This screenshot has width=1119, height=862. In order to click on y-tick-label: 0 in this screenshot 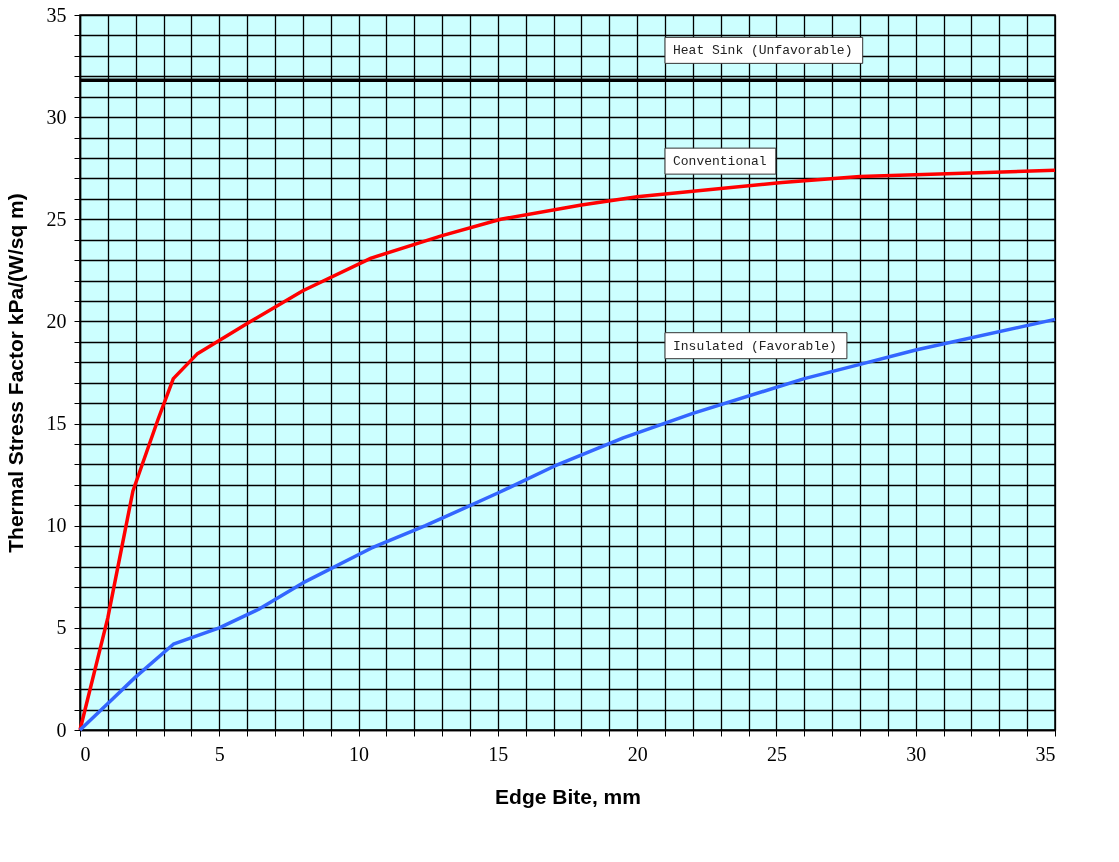, I will do `click(61, 729)`.